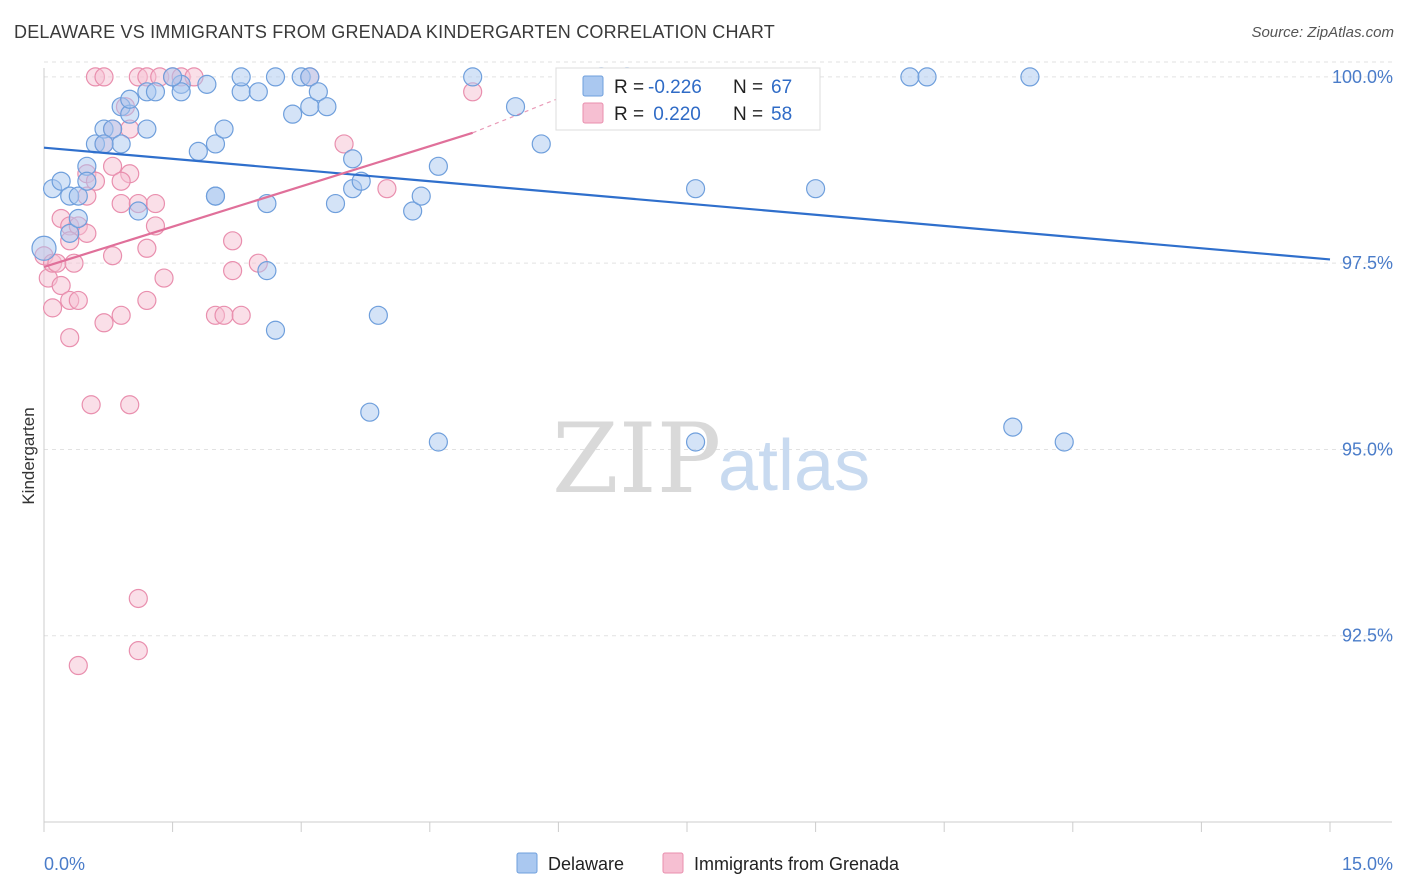  Describe the element at coordinates (636, 459) in the screenshot. I see `watermark-zip: ZIP` at that location.